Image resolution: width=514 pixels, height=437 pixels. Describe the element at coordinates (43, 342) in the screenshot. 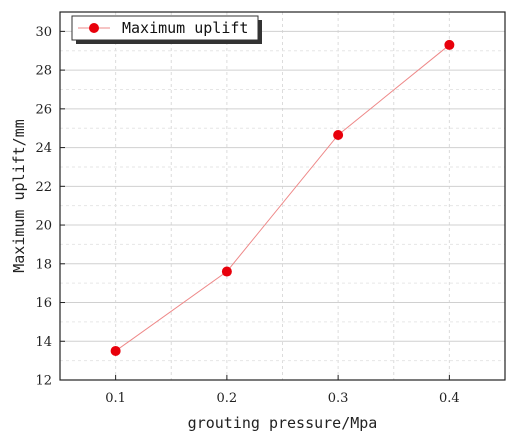

I see `y-tick-label: 14` at that location.